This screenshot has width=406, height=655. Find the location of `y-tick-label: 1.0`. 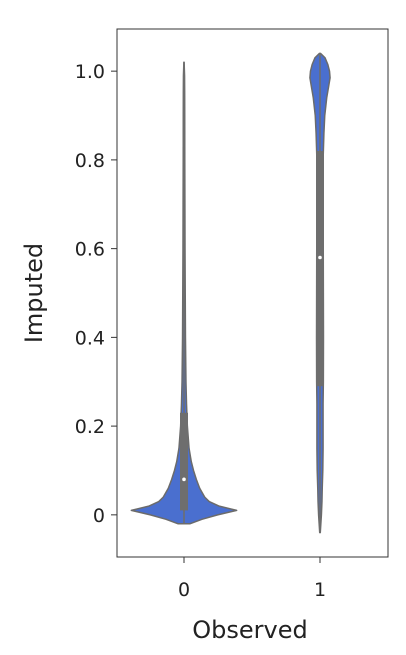

y-tick-label: 1.0 is located at coordinates (90, 72).